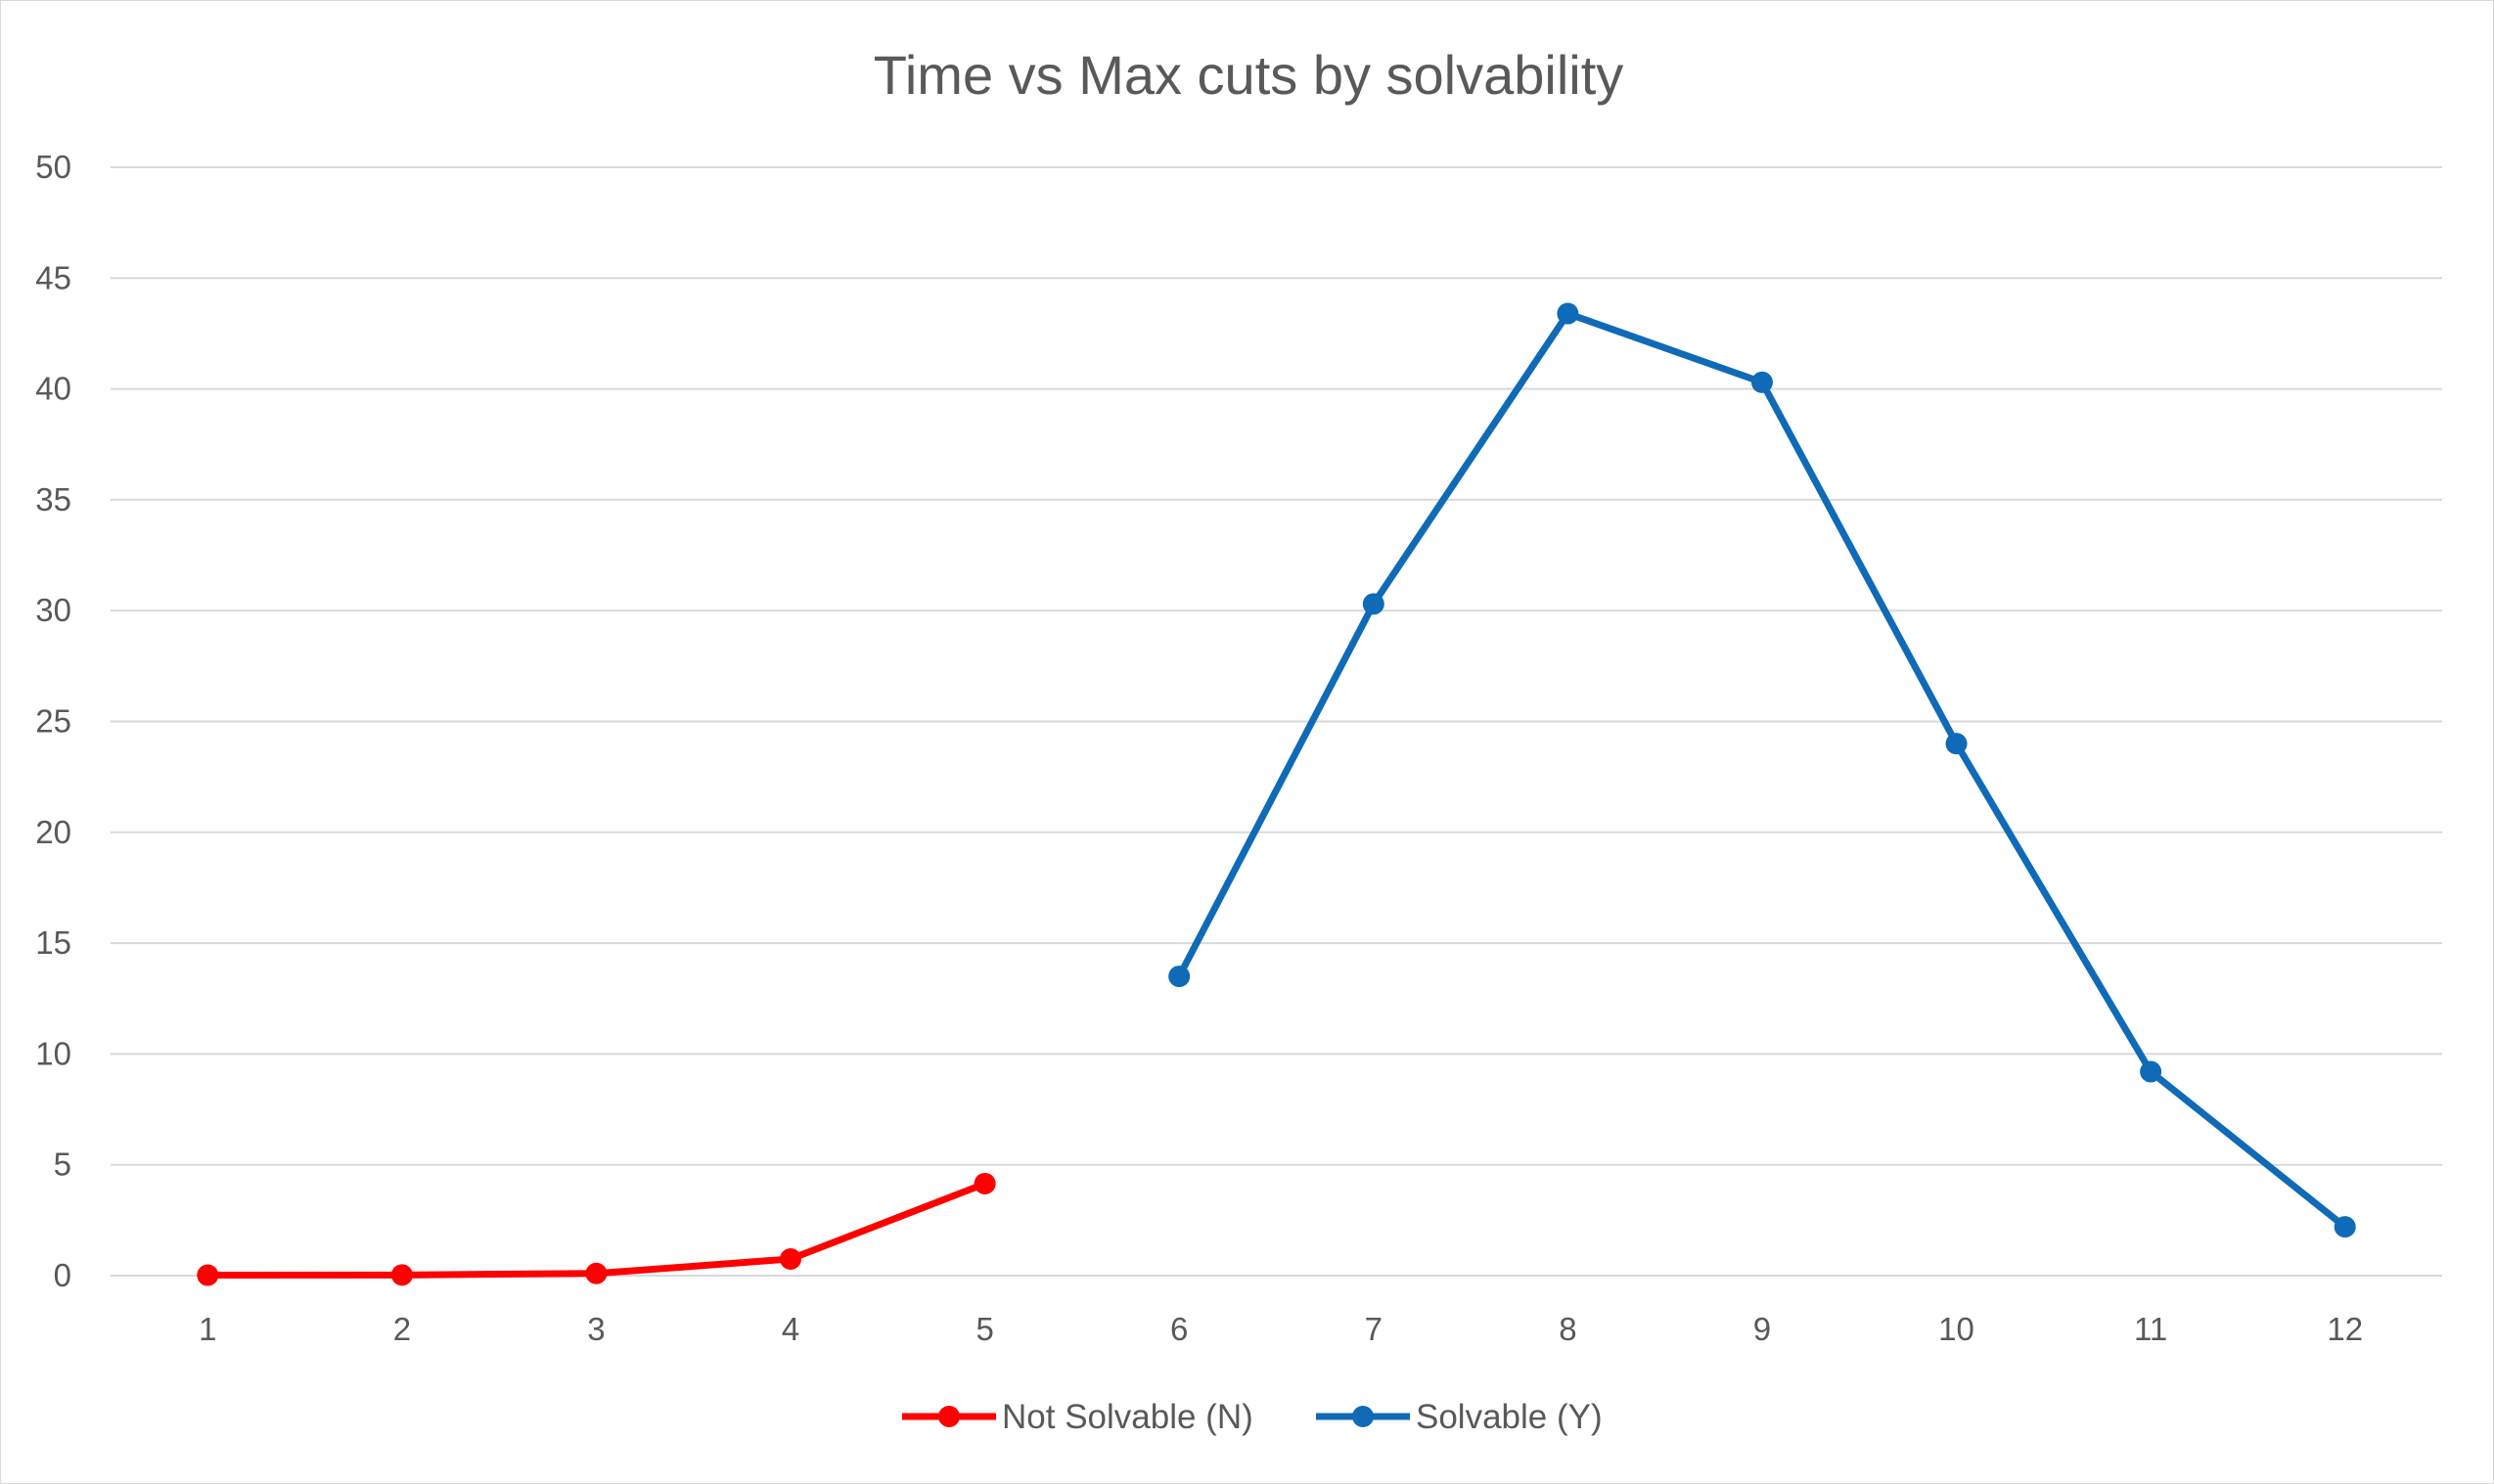  I want to click on y-tick-label: 0, so click(63, 1275).